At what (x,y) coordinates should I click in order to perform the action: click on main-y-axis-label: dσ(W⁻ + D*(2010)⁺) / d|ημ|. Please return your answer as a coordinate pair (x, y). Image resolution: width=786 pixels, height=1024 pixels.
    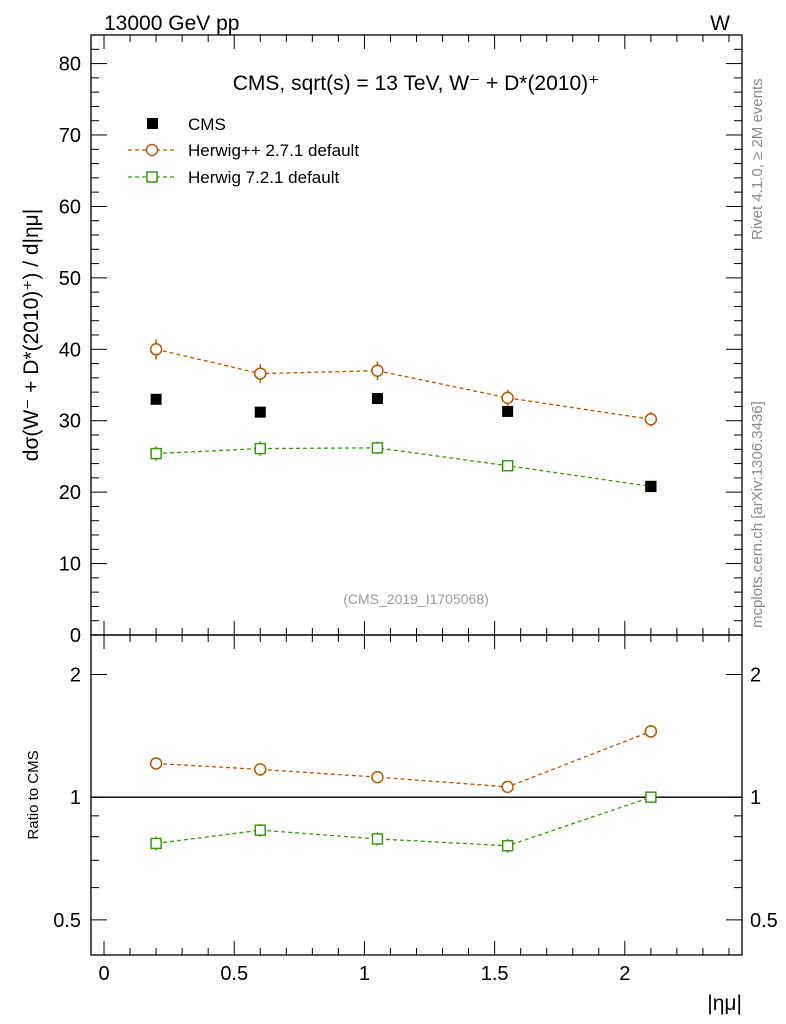
    Looking at the image, I should click on (31, 335).